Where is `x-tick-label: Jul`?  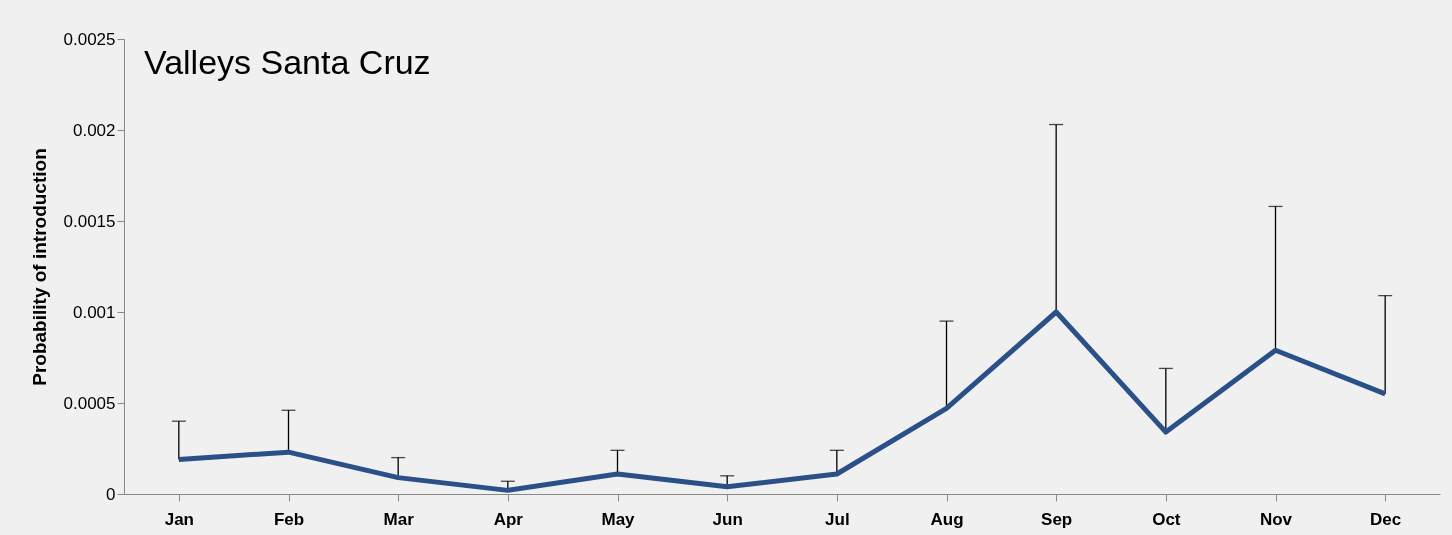 x-tick-label: Jul is located at coordinates (837, 519).